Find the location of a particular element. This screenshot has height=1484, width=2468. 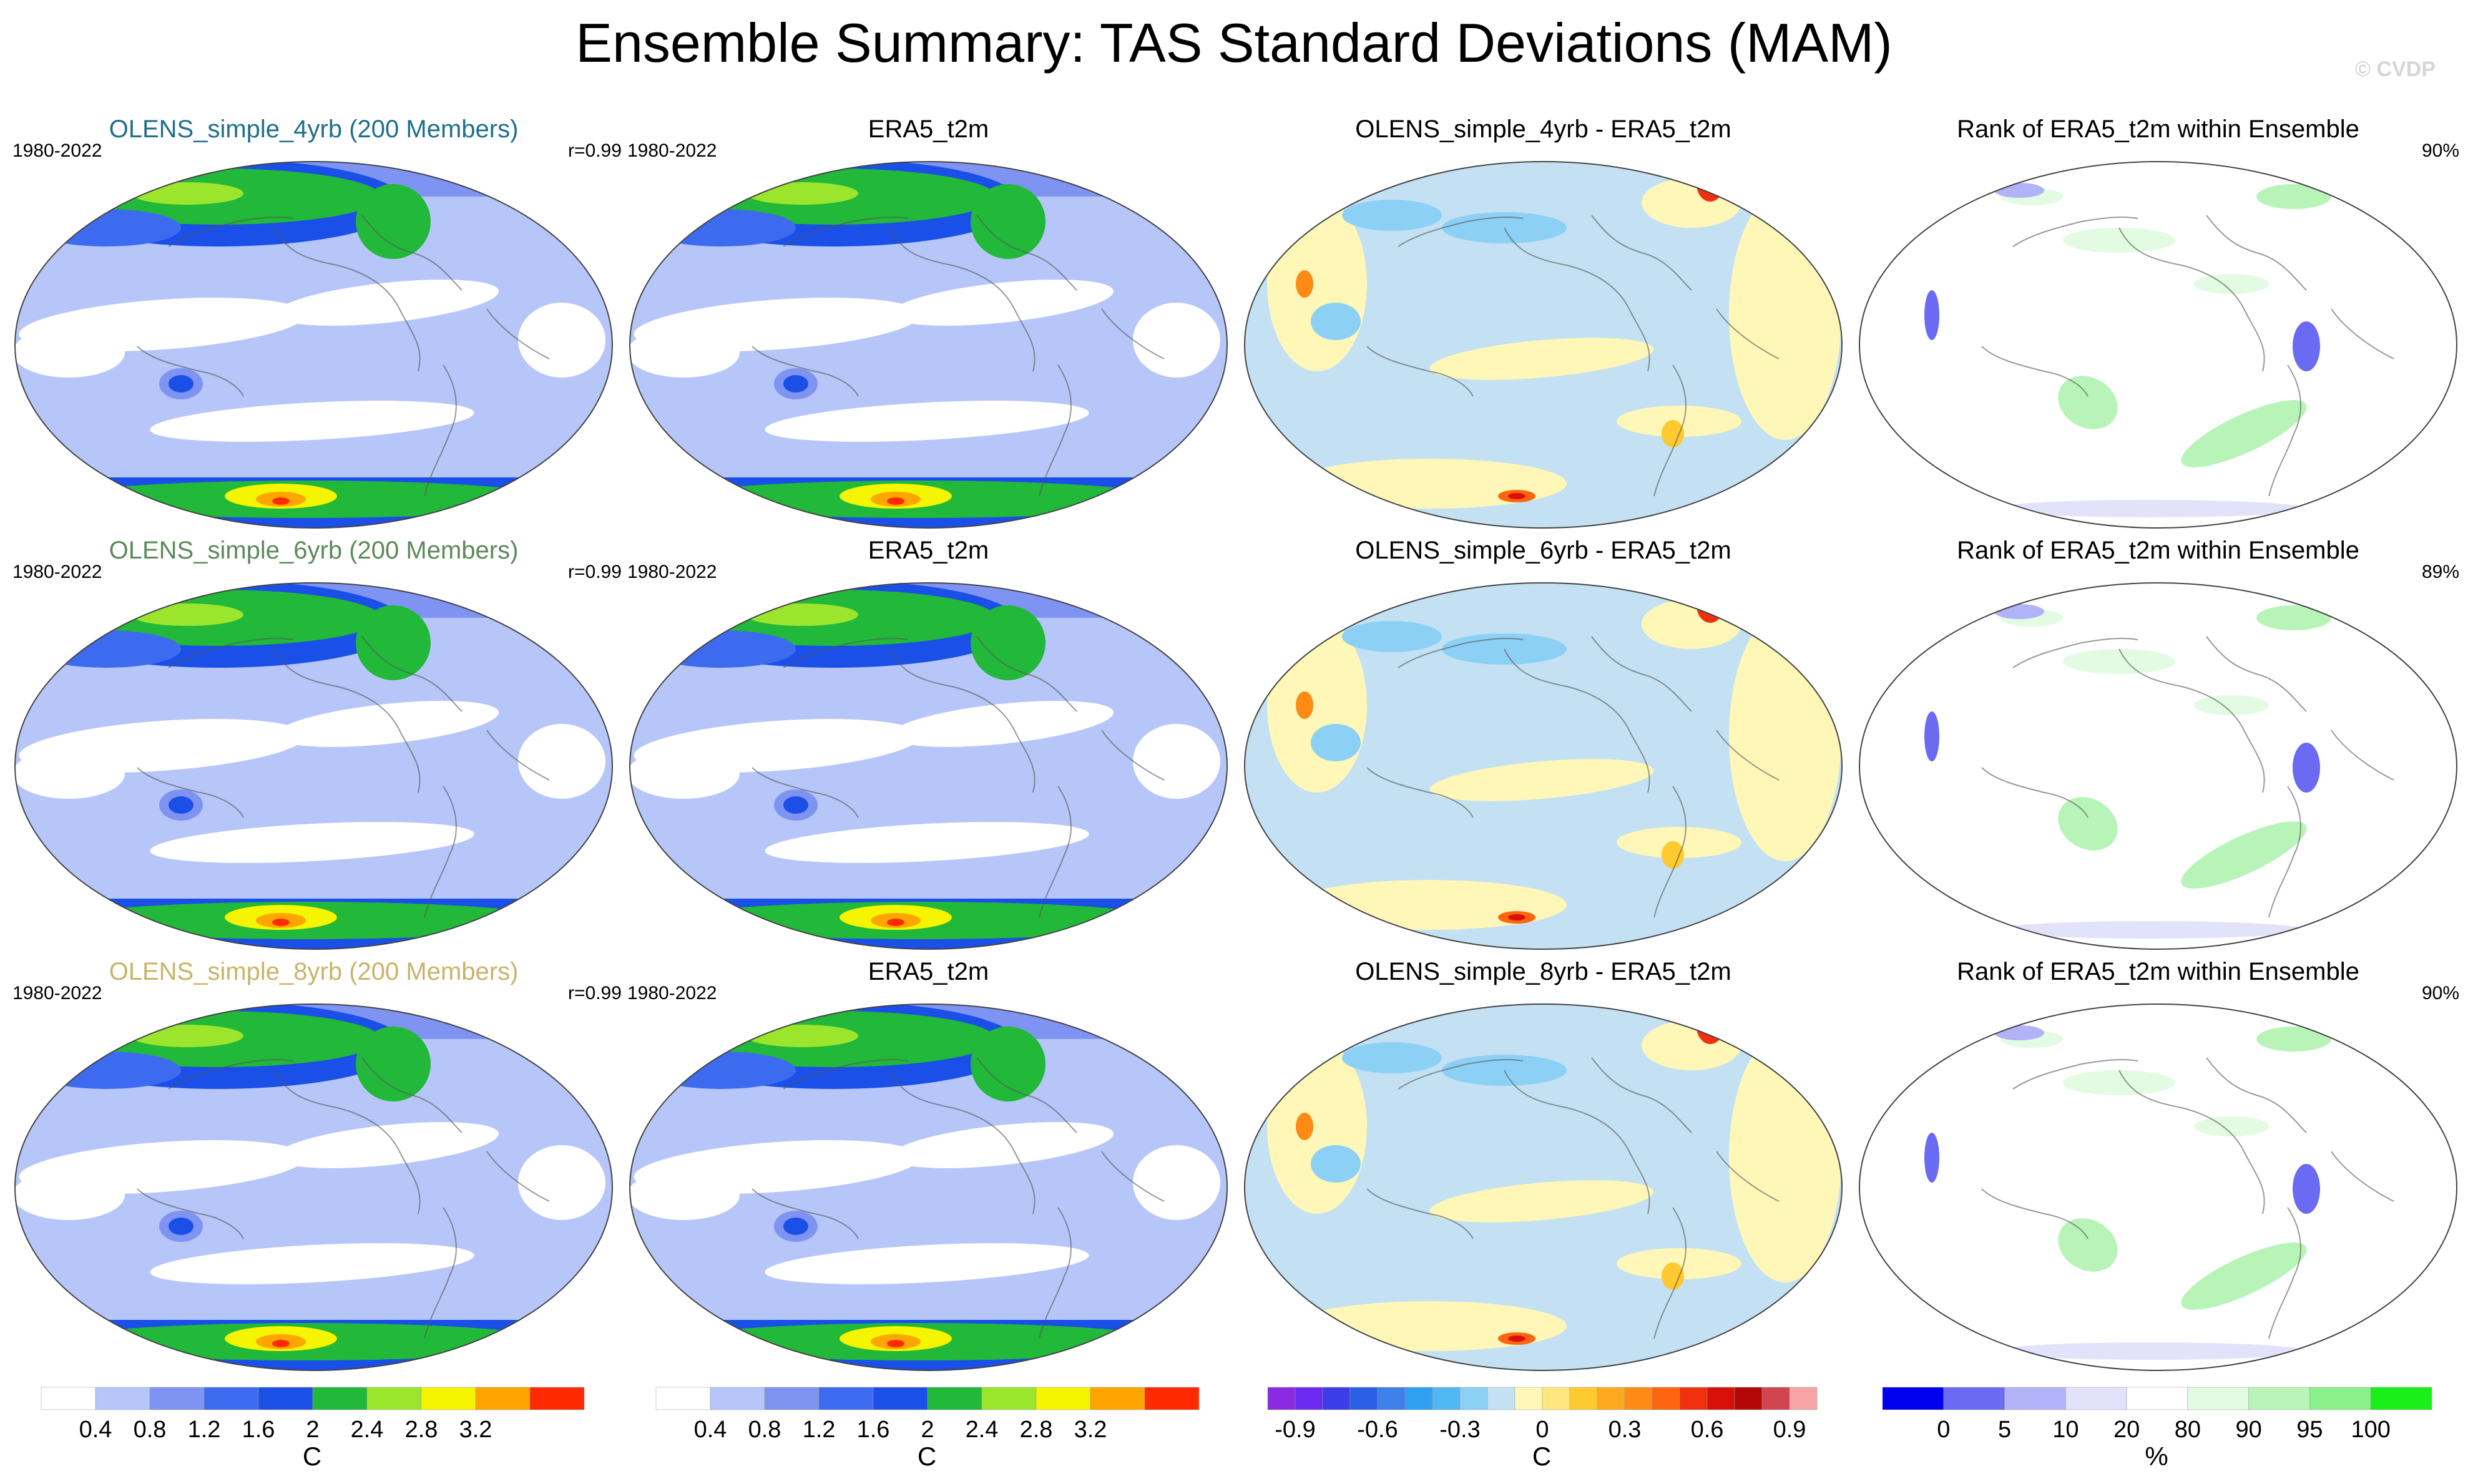

rank-map is located at coordinates (2158, 345).